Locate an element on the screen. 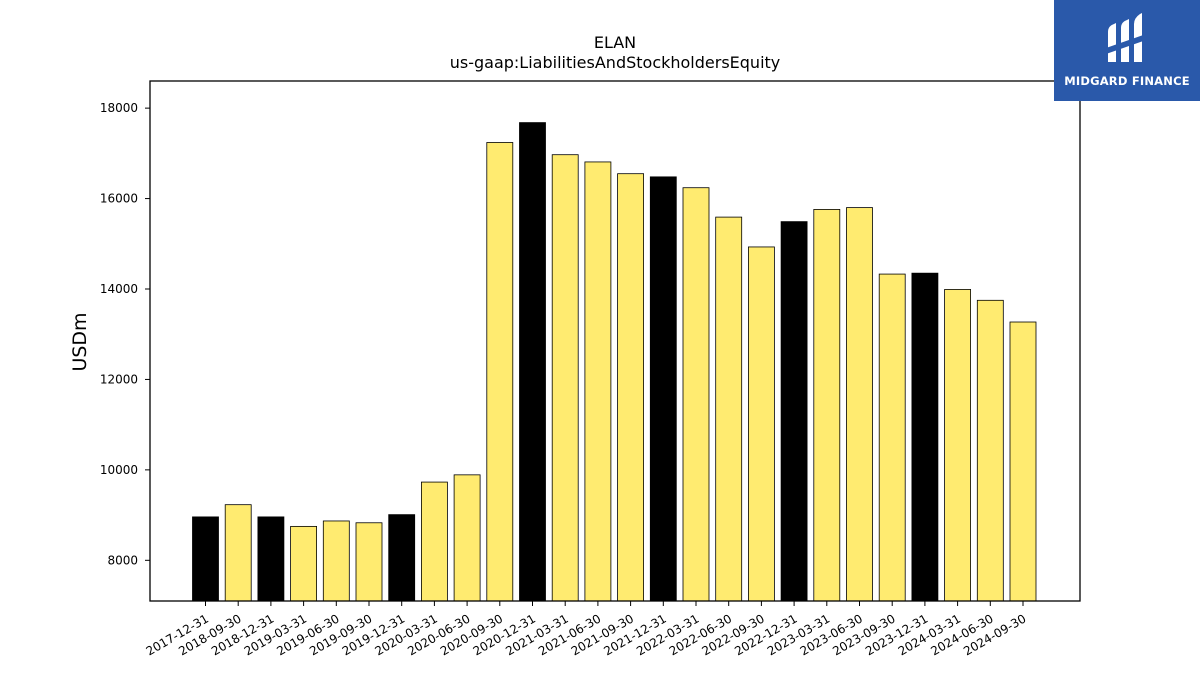  y-tick-label: 14000 is located at coordinates (119, 289).